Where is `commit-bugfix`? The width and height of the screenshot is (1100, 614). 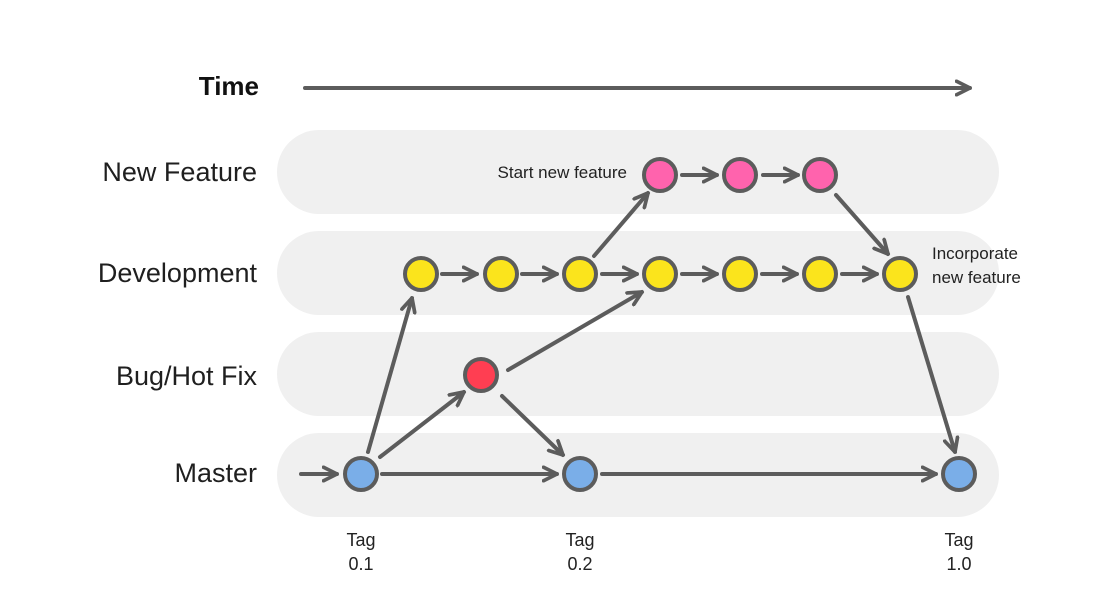
commit-bugfix is located at coordinates (481, 375).